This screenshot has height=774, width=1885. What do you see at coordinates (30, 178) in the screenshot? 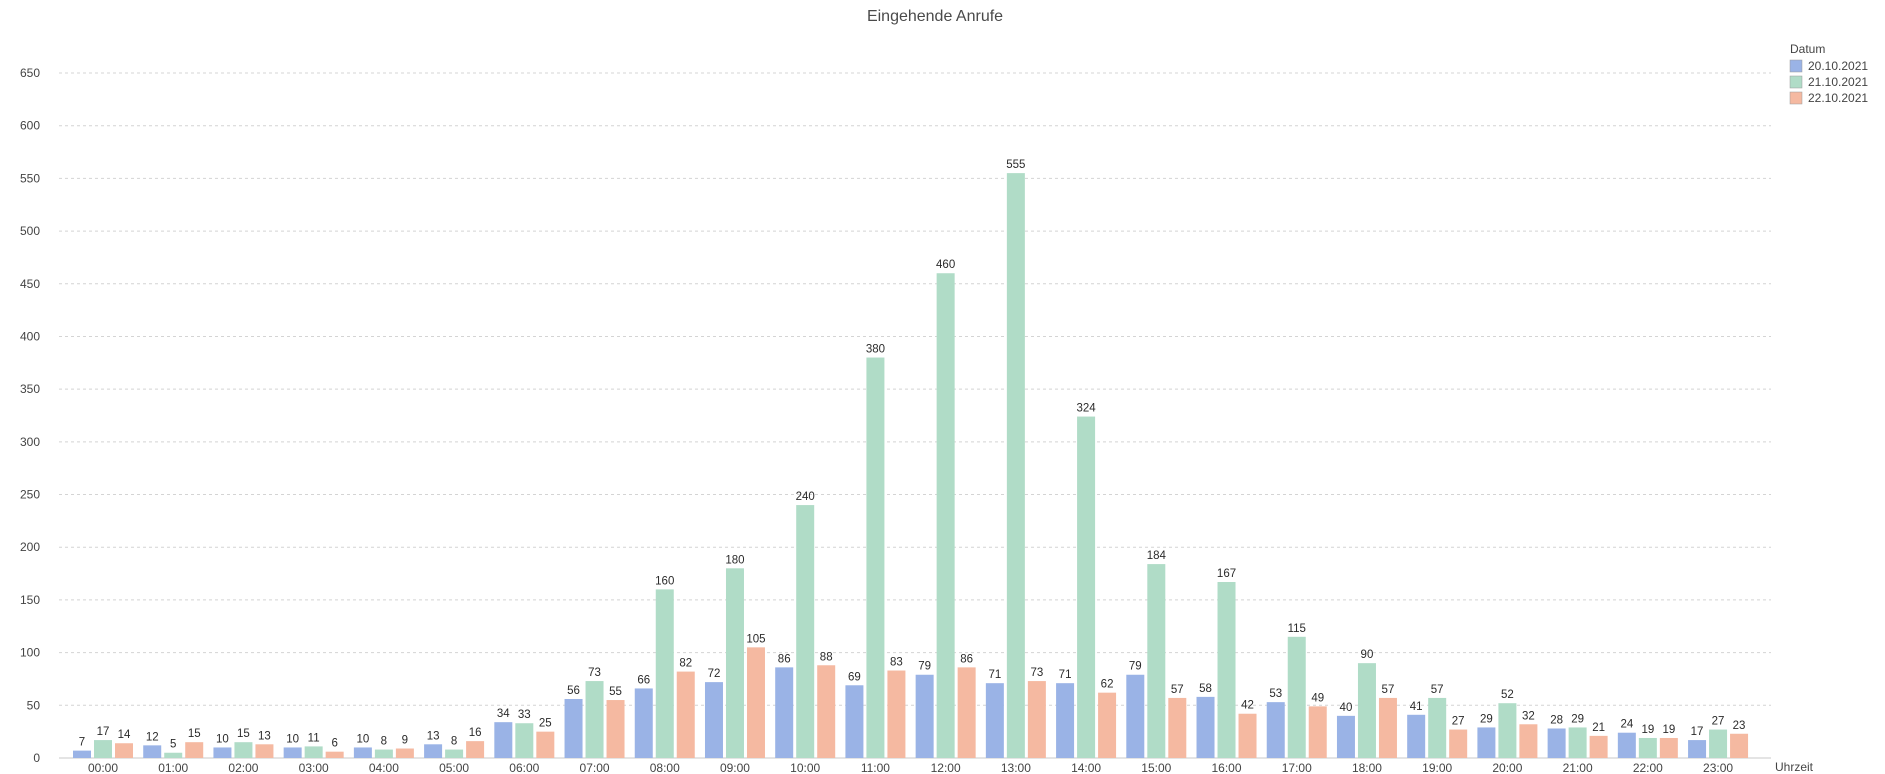
I see `y-tick-label: 550` at bounding box center [30, 178].